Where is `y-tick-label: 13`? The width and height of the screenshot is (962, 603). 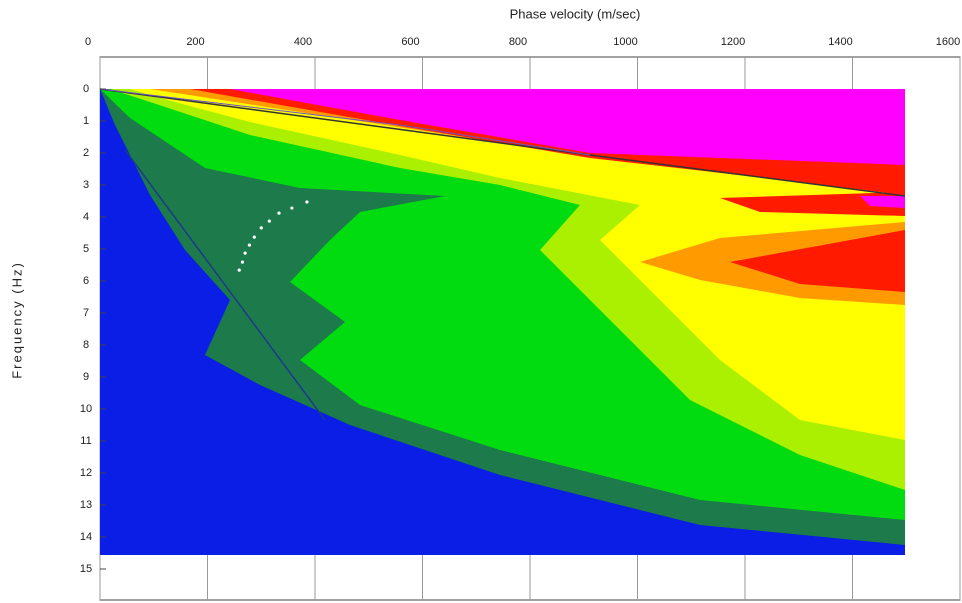
y-tick-label: 13 is located at coordinates (86, 505).